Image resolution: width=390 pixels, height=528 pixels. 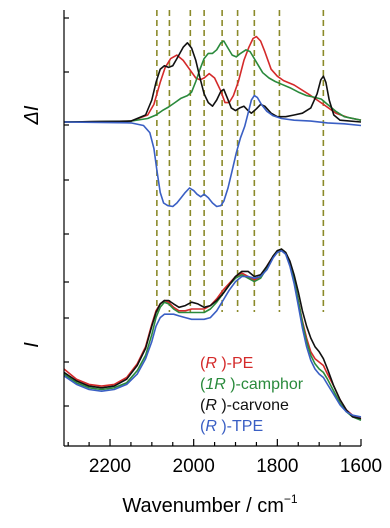 What do you see at coordinates (203, 426) in the screenshot?
I see `legend-entry-3-part-0: (` at bounding box center [203, 426].